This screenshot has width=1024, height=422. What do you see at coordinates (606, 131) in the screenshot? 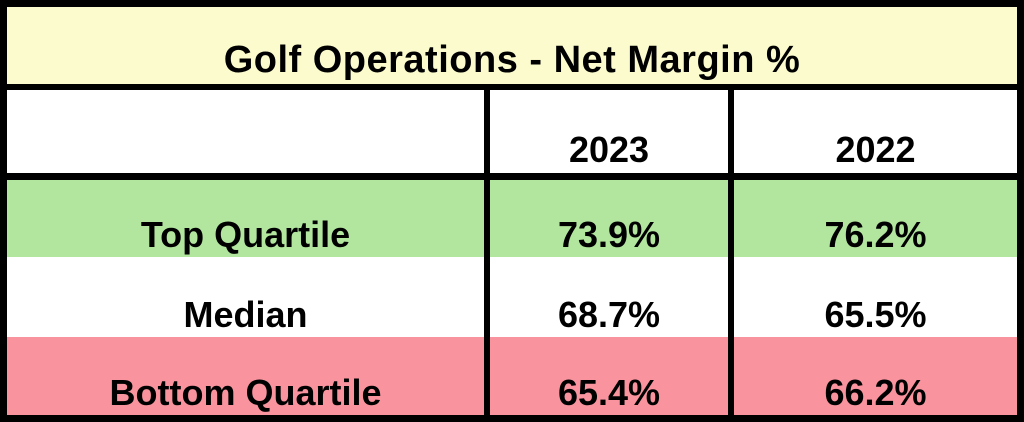
I see `header-2023: 2023` at bounding box center [606, 131].